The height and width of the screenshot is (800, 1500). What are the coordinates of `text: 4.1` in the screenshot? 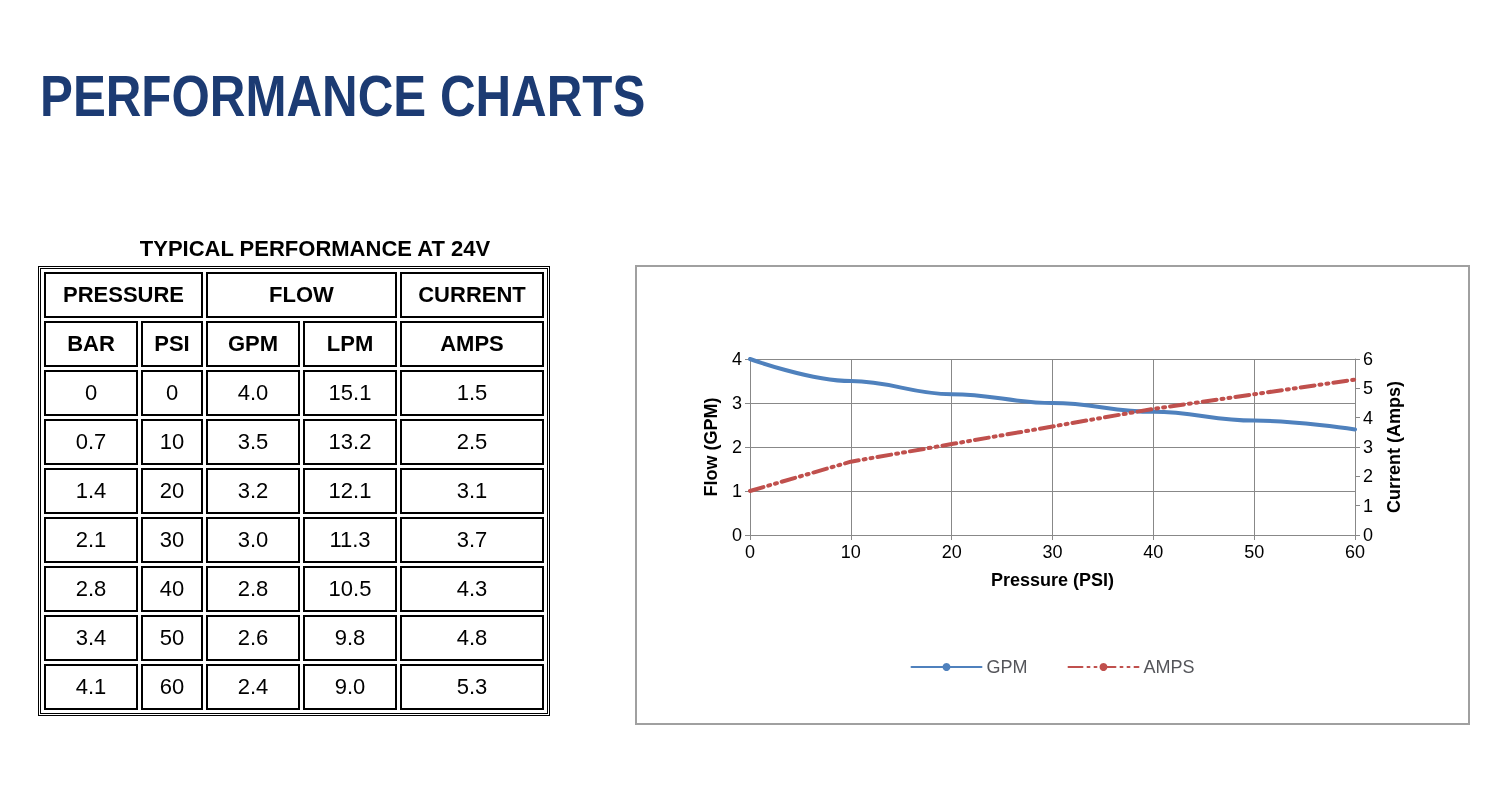 It's located at (91, 687).